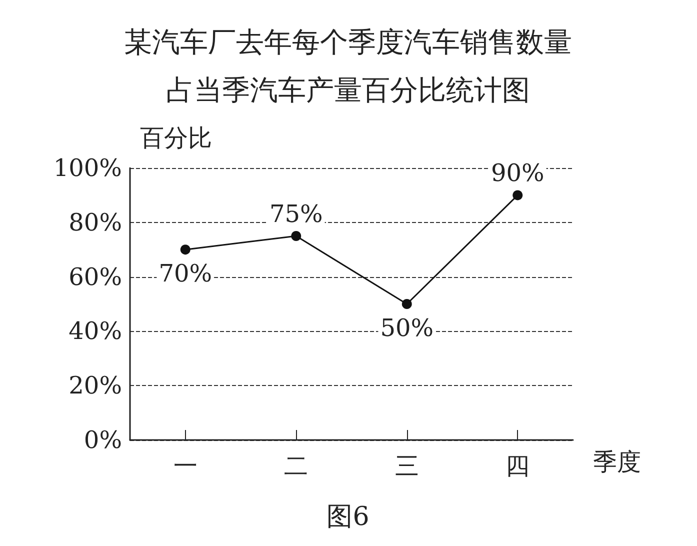 The image size is (697, 546). Describe the element at coordinates (296, 214) in the screenshot. I see `data-label: 75%` at that location.